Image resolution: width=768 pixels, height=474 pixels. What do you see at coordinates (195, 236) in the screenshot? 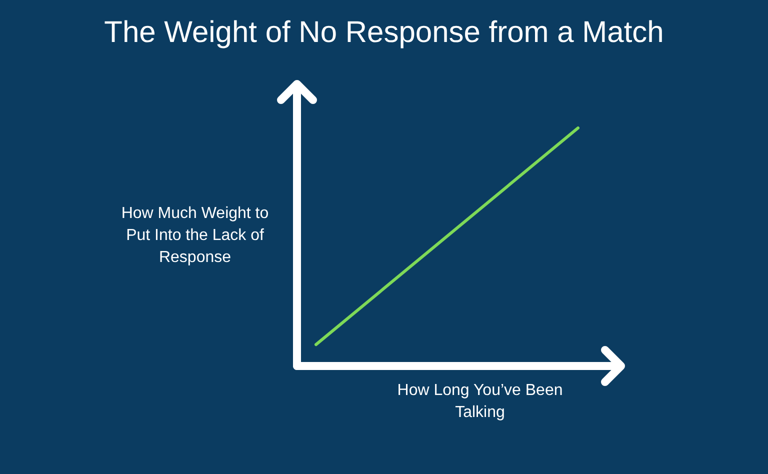
I see `y-axis-title: How Much Weight to Put Into the Lack of Response` at bounding box center [195, 236].